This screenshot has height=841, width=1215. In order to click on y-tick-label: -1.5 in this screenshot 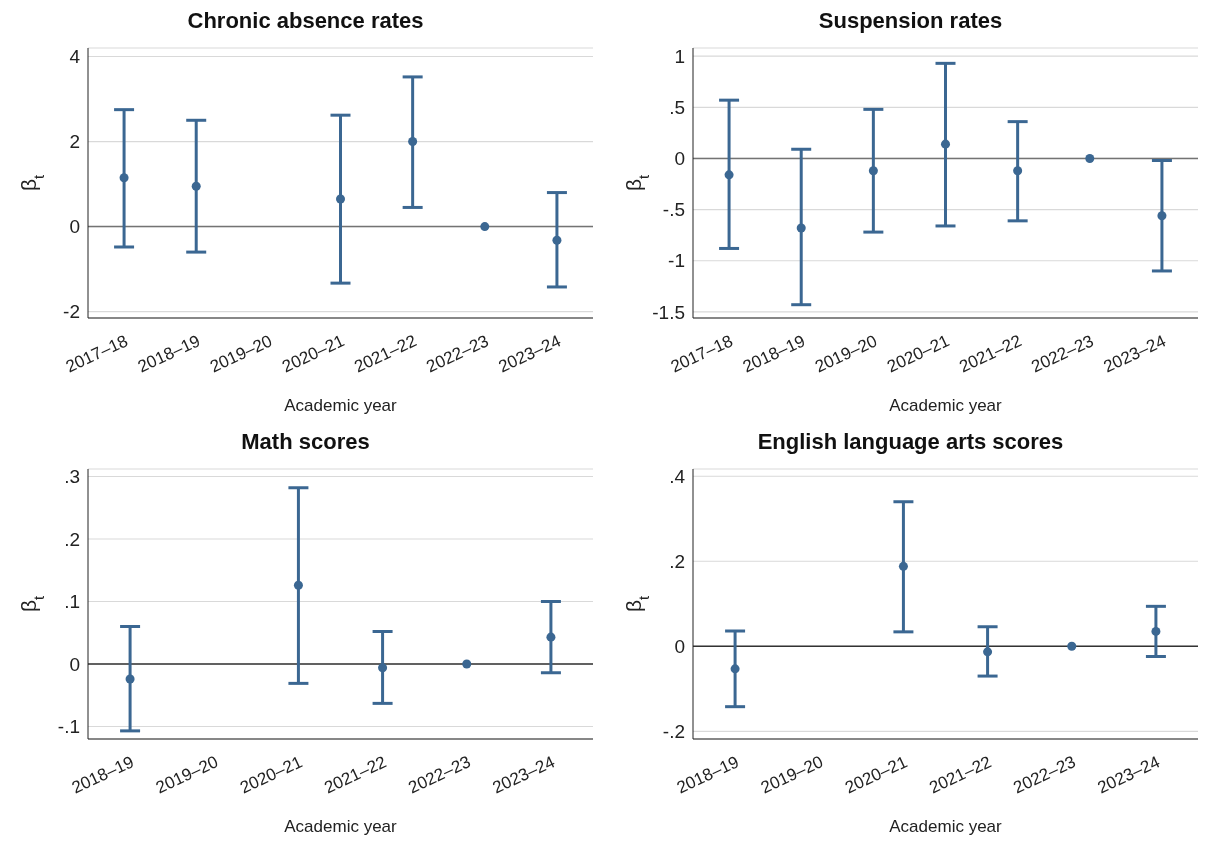, I will do `click(668, 312)`.